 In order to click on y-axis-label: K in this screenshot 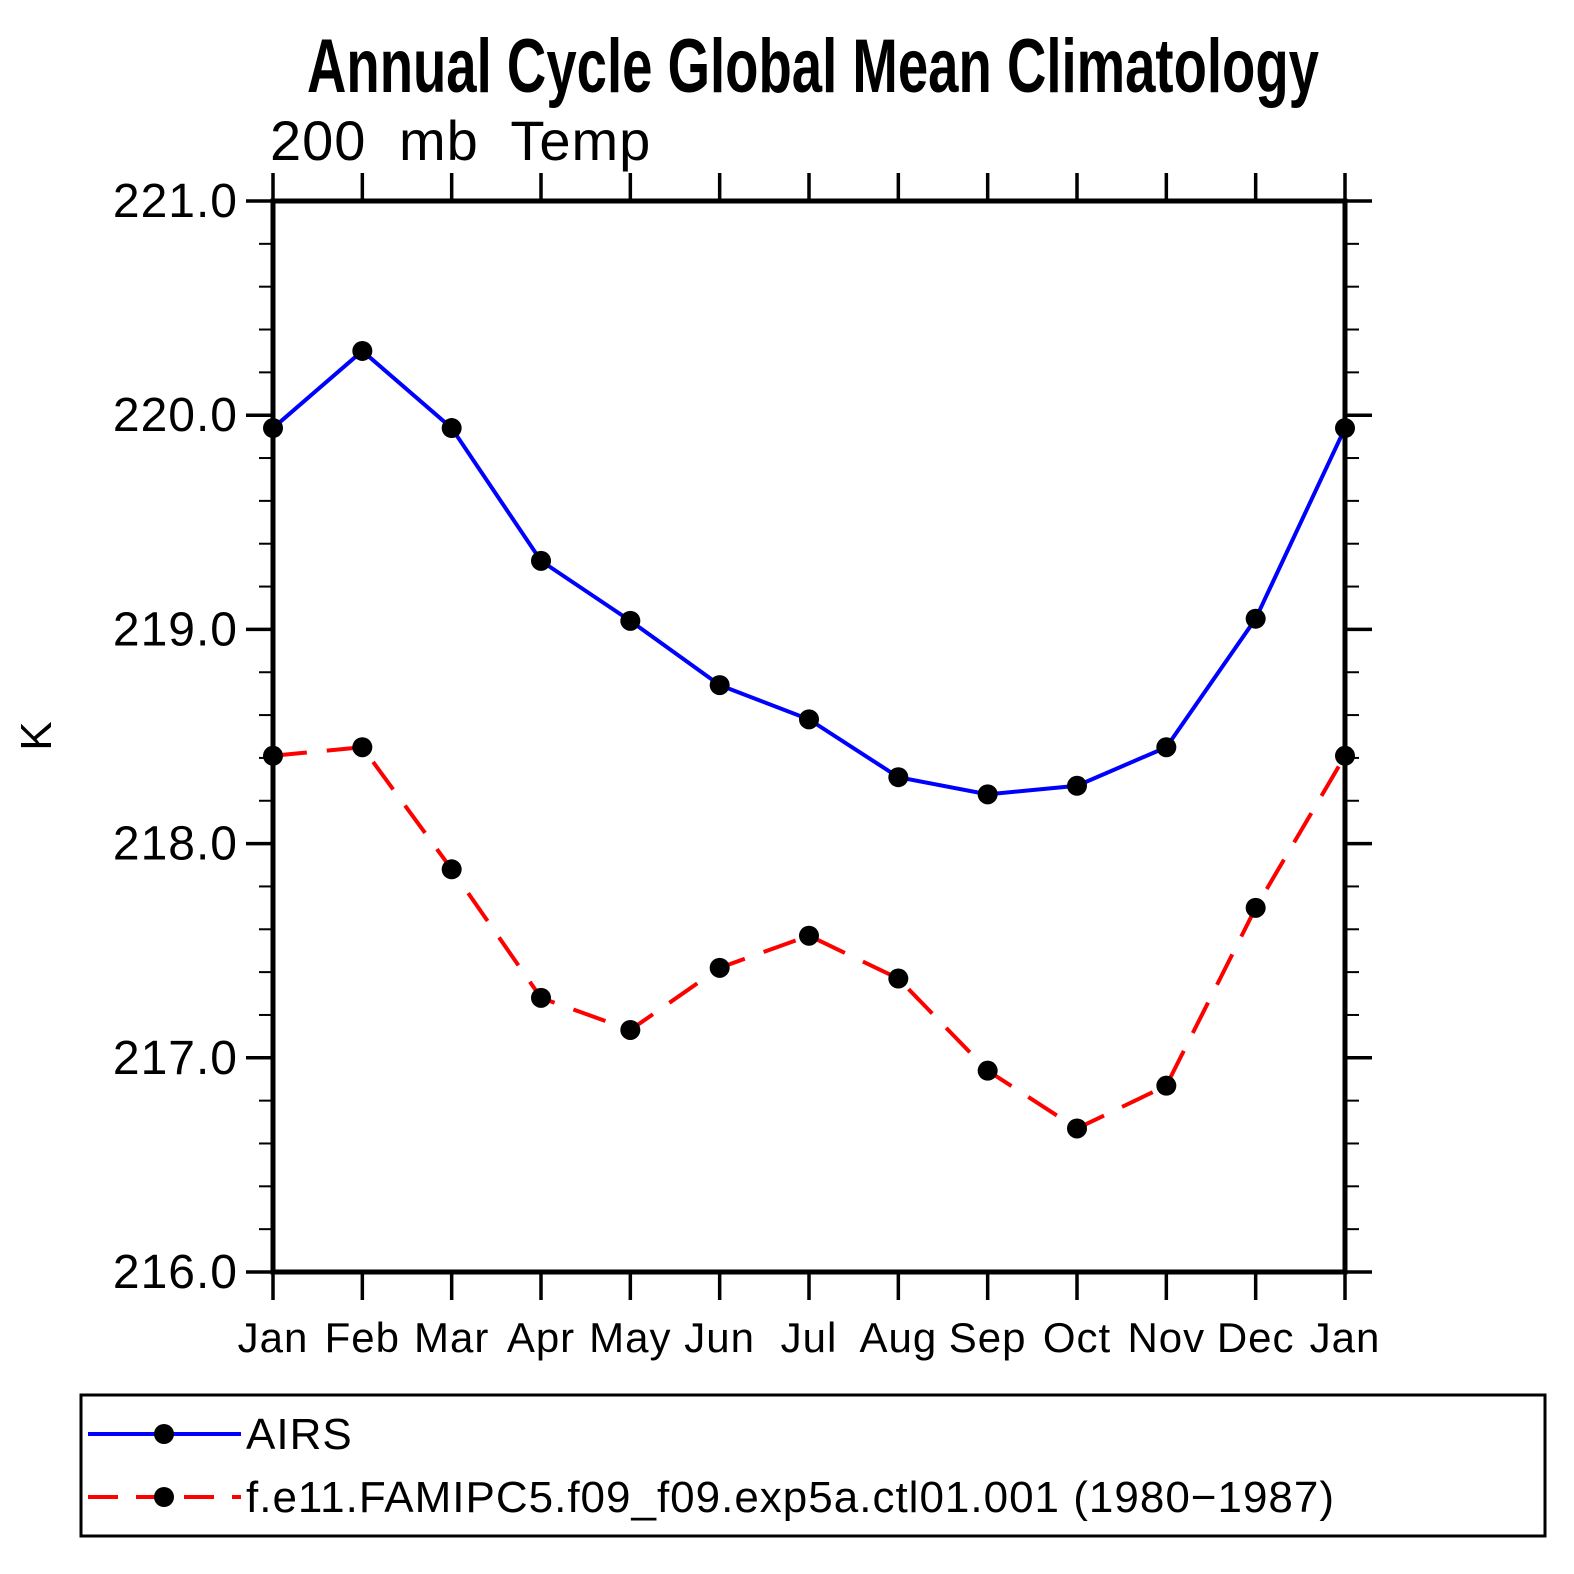, I will do `click(36, 735)`.